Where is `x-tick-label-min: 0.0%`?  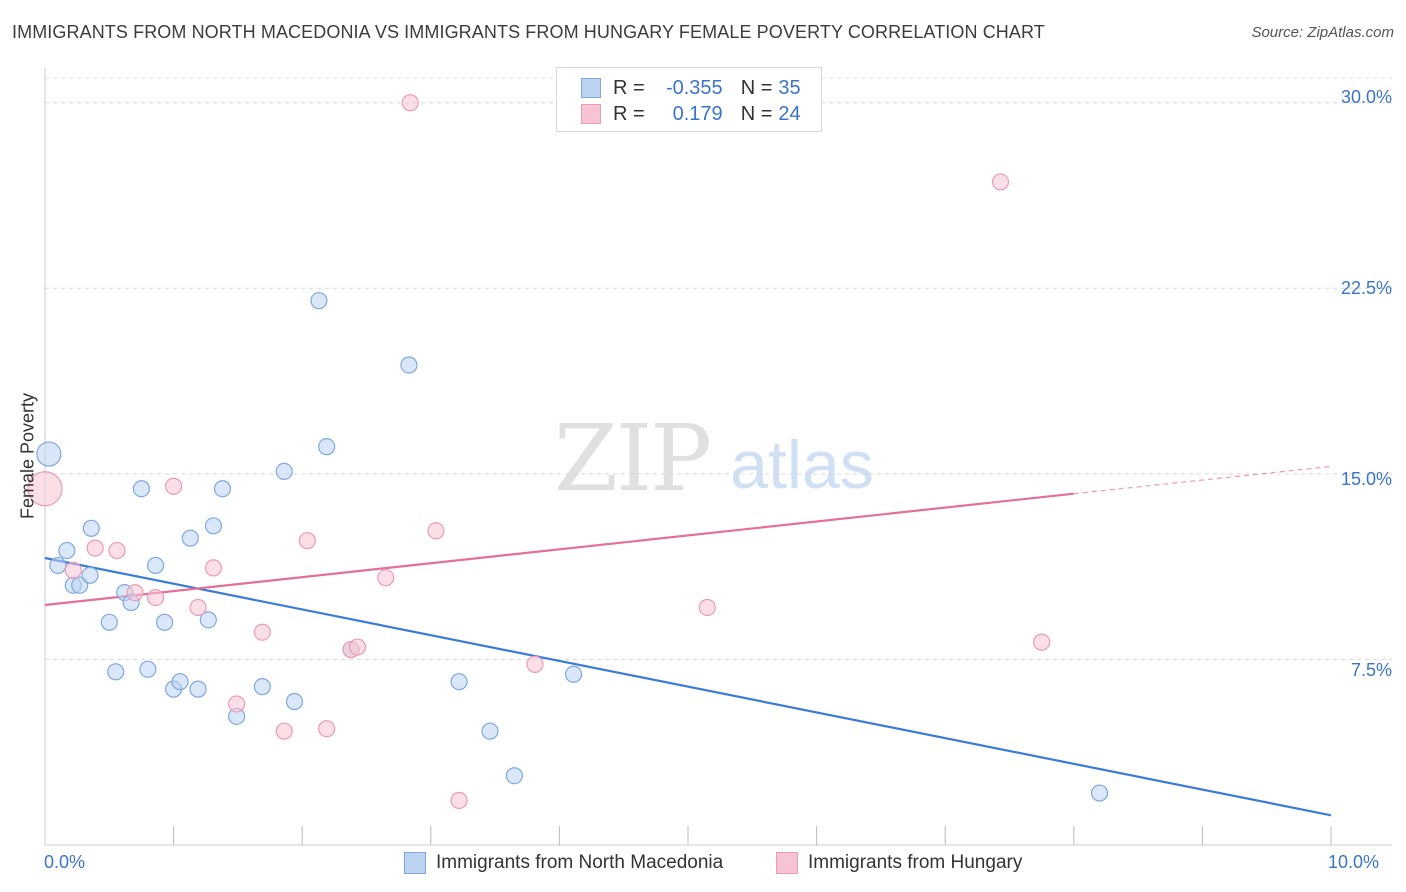 x-tick-label-min: 0.0% is located at coordinates (65, 862).